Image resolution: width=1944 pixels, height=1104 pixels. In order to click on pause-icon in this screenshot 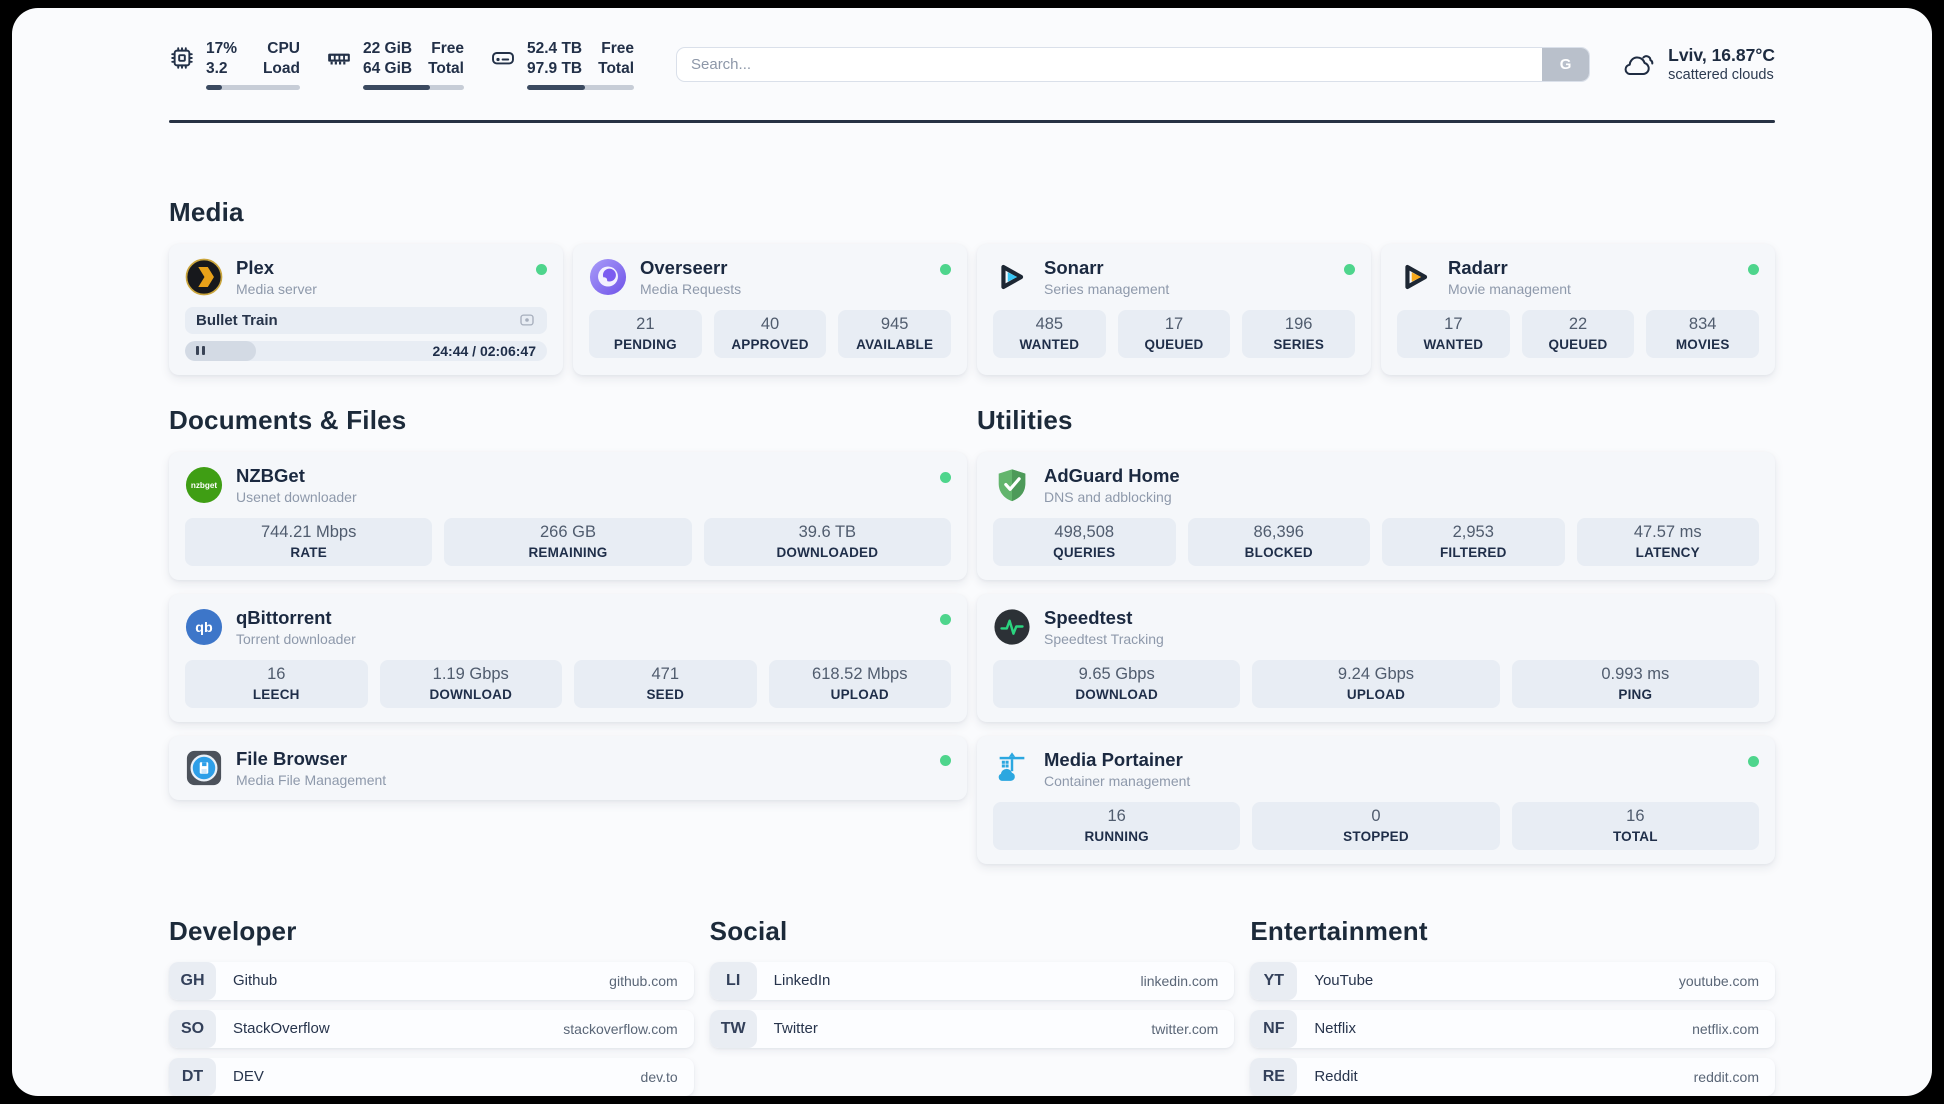, I will do `click(200, 350)`.